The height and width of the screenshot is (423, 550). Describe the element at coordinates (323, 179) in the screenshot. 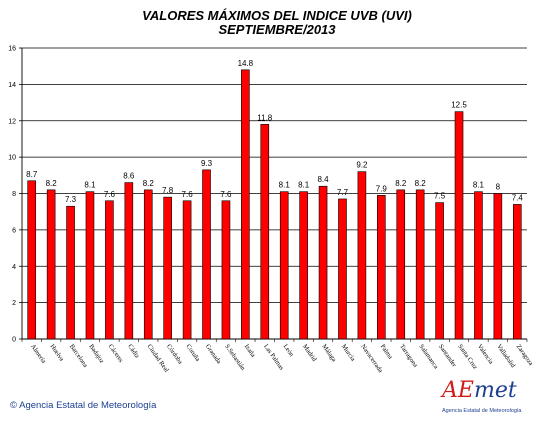

I see `data-label: 8.4` at that location.